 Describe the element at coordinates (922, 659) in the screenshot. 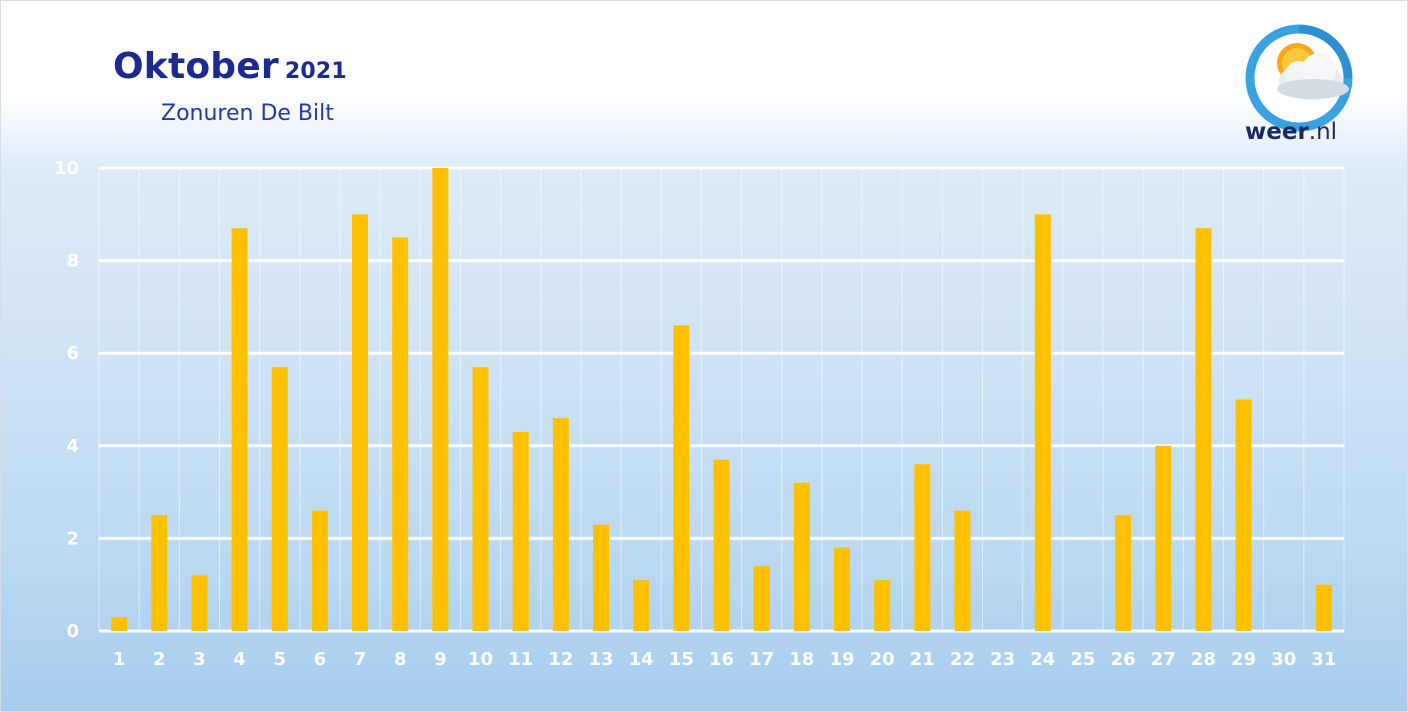

I see `x-tick-label: 21` at that location.